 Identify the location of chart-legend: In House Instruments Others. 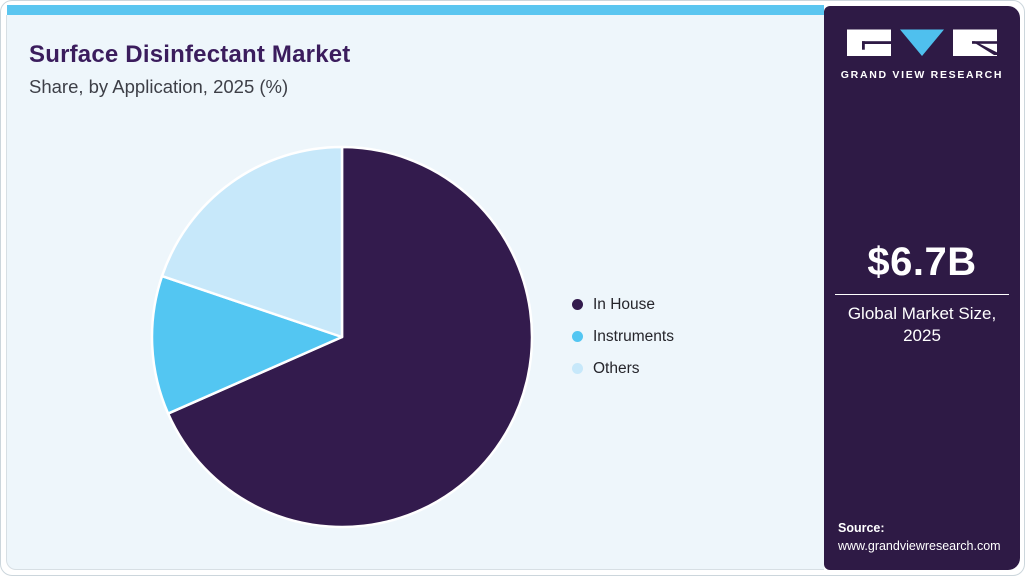
(623, 342).